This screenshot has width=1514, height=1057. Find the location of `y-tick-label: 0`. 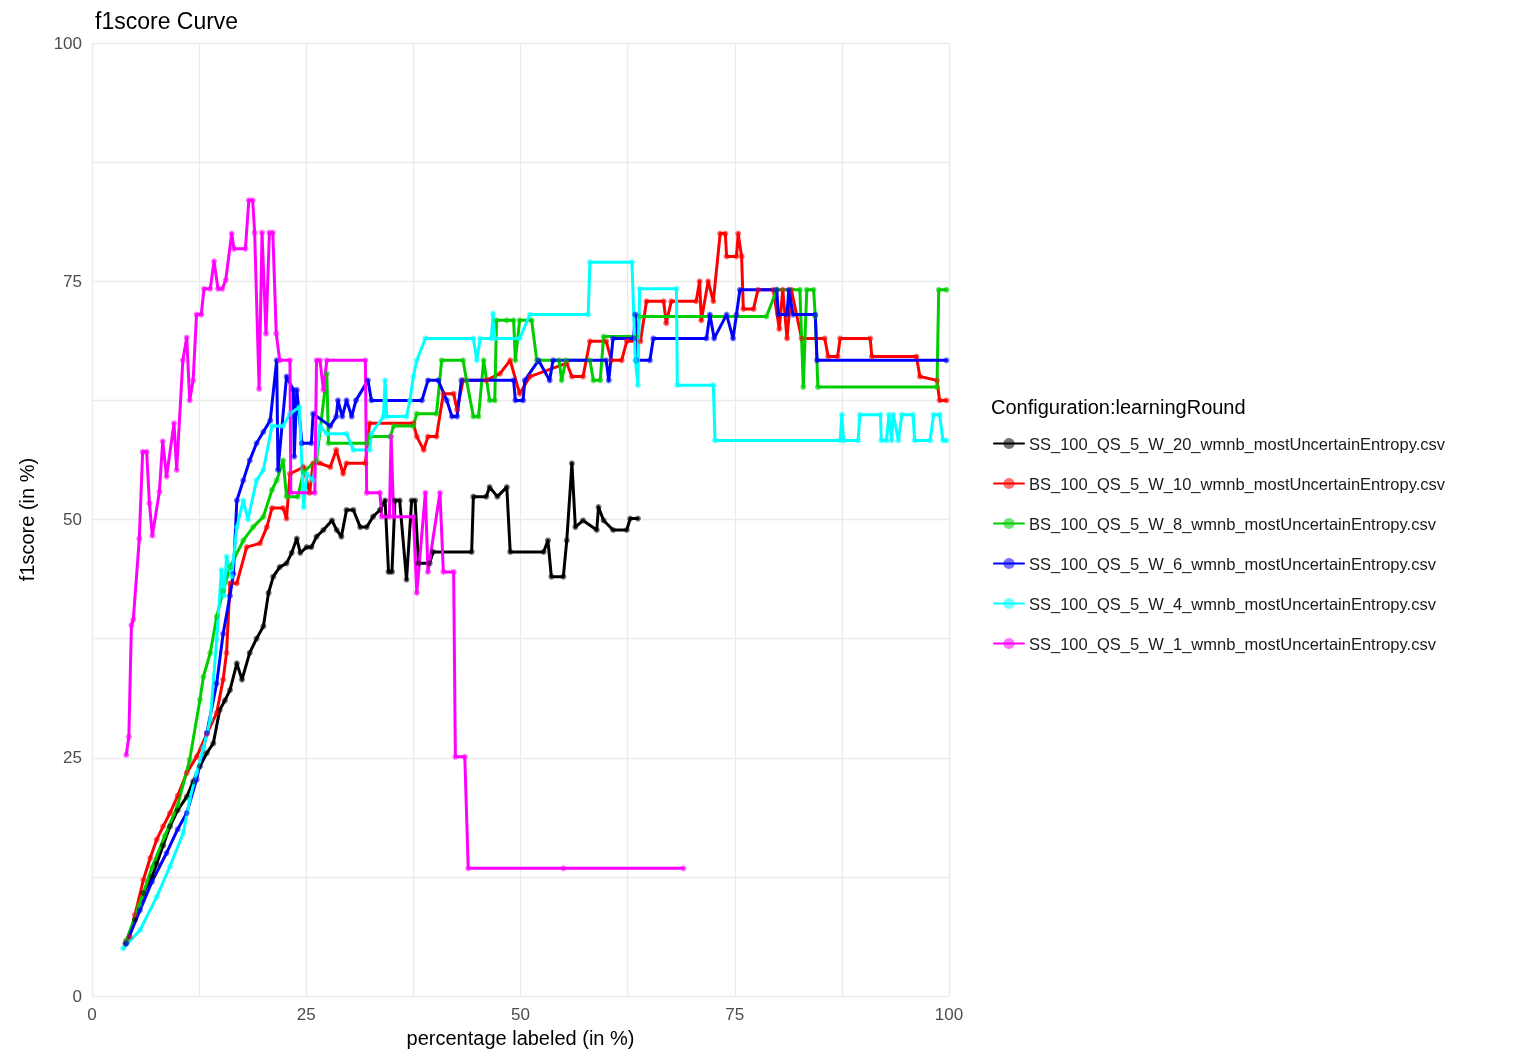

y-tick-label: 0 is located at coordinates (77, 996).